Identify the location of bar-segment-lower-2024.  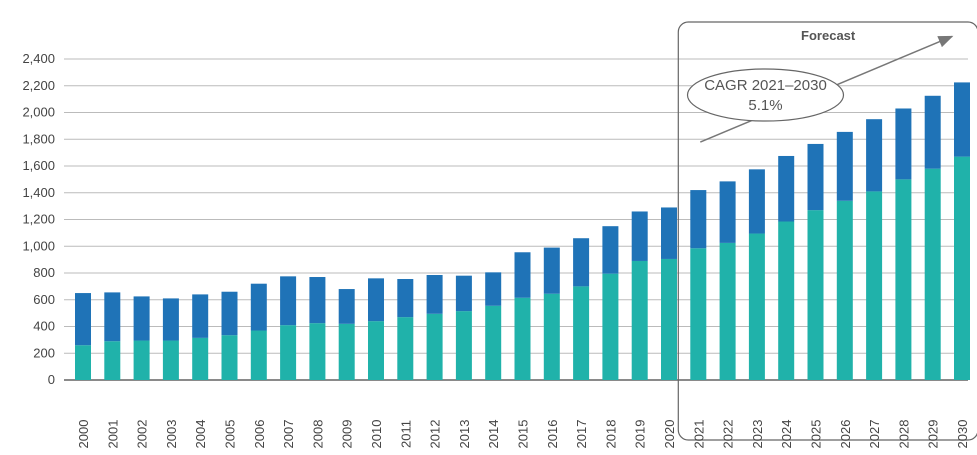
(786, 300).